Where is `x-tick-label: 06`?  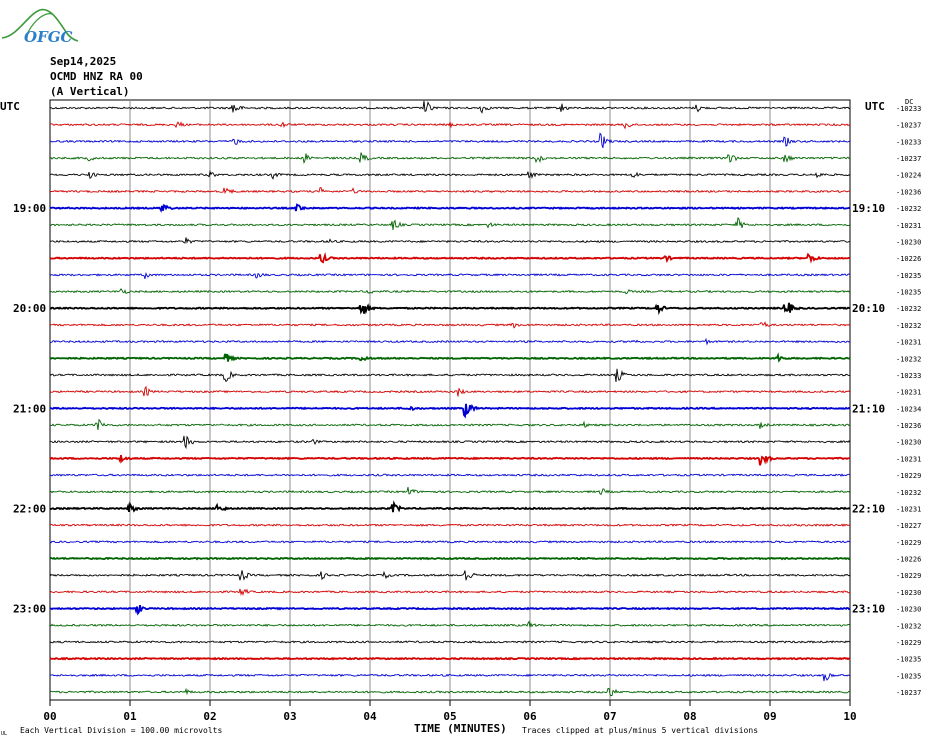
x-tick-label: 06 is located at coordinates (530, 716).